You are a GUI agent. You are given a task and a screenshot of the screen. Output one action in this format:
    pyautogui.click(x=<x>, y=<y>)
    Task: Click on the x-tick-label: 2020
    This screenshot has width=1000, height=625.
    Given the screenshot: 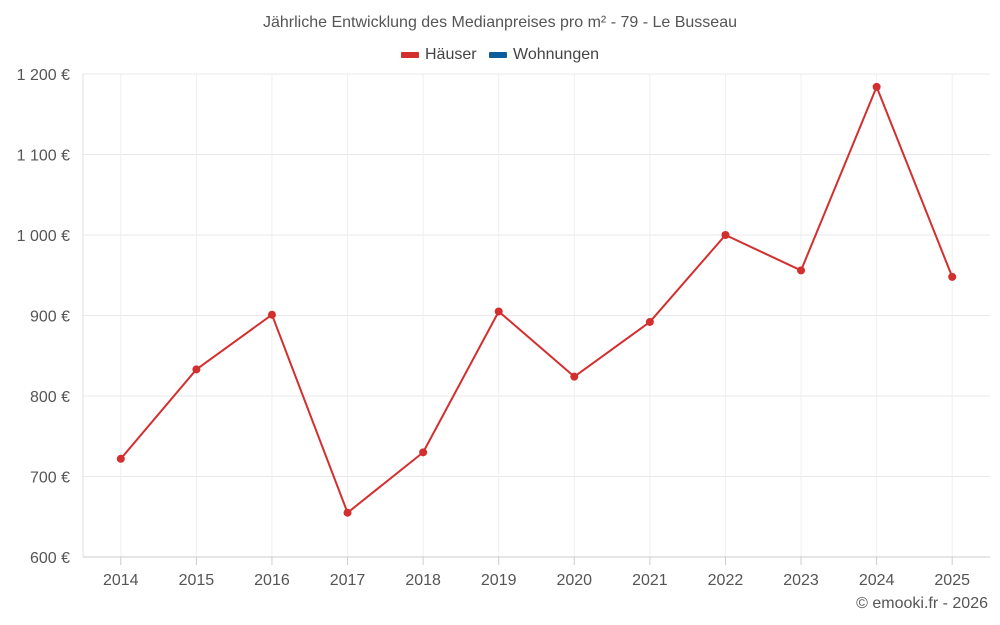 What is the action you would take?
    pyautogui.click(x=574, y=580)
    